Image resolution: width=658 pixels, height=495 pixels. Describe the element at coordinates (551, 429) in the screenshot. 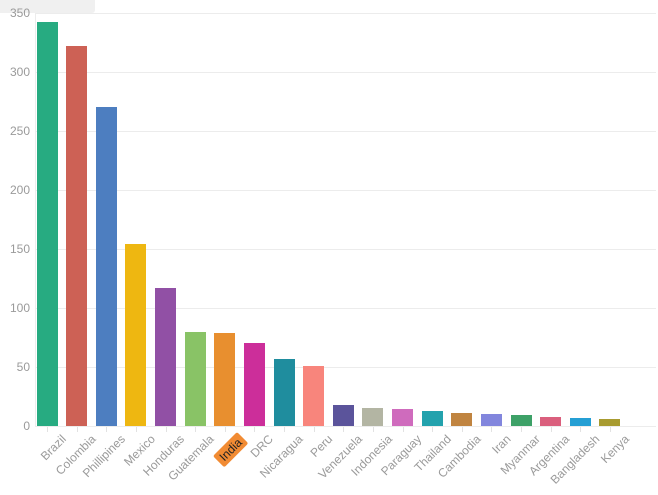

I see `x-tick-argentina` at that location.